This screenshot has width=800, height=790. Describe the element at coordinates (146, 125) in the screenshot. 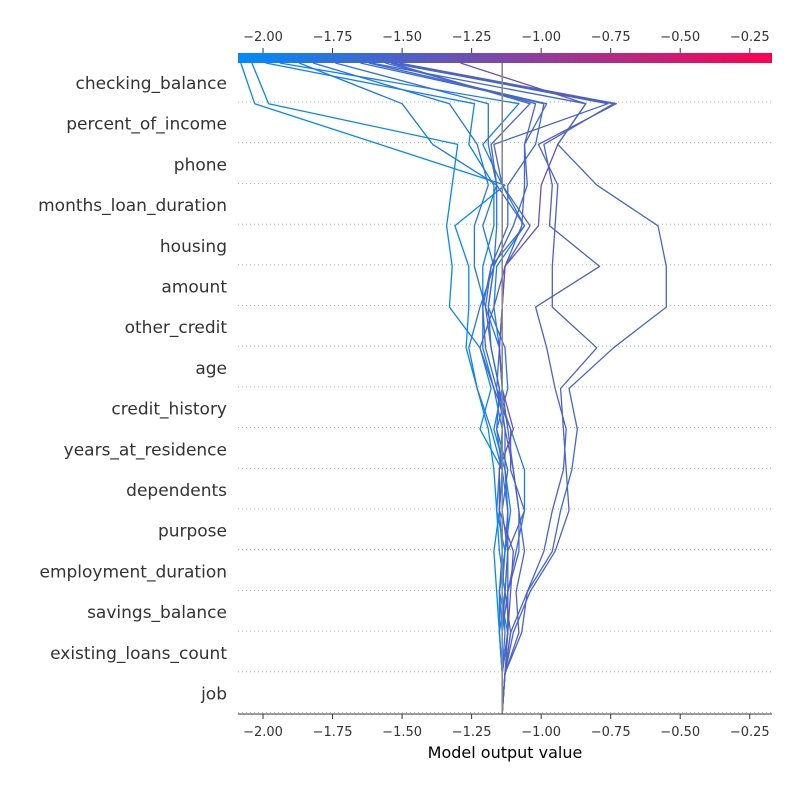

I see `feature-label-percent-of-income: percent_of_income` at that location.